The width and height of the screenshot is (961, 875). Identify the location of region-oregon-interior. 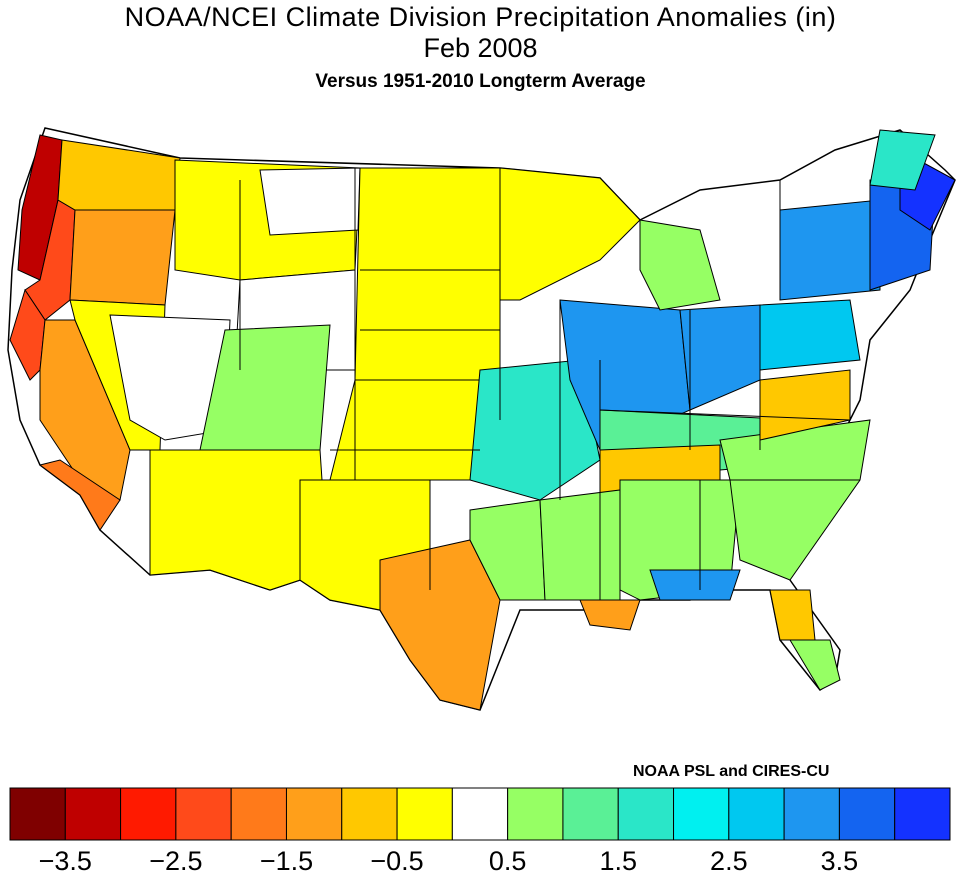
(122, 257).